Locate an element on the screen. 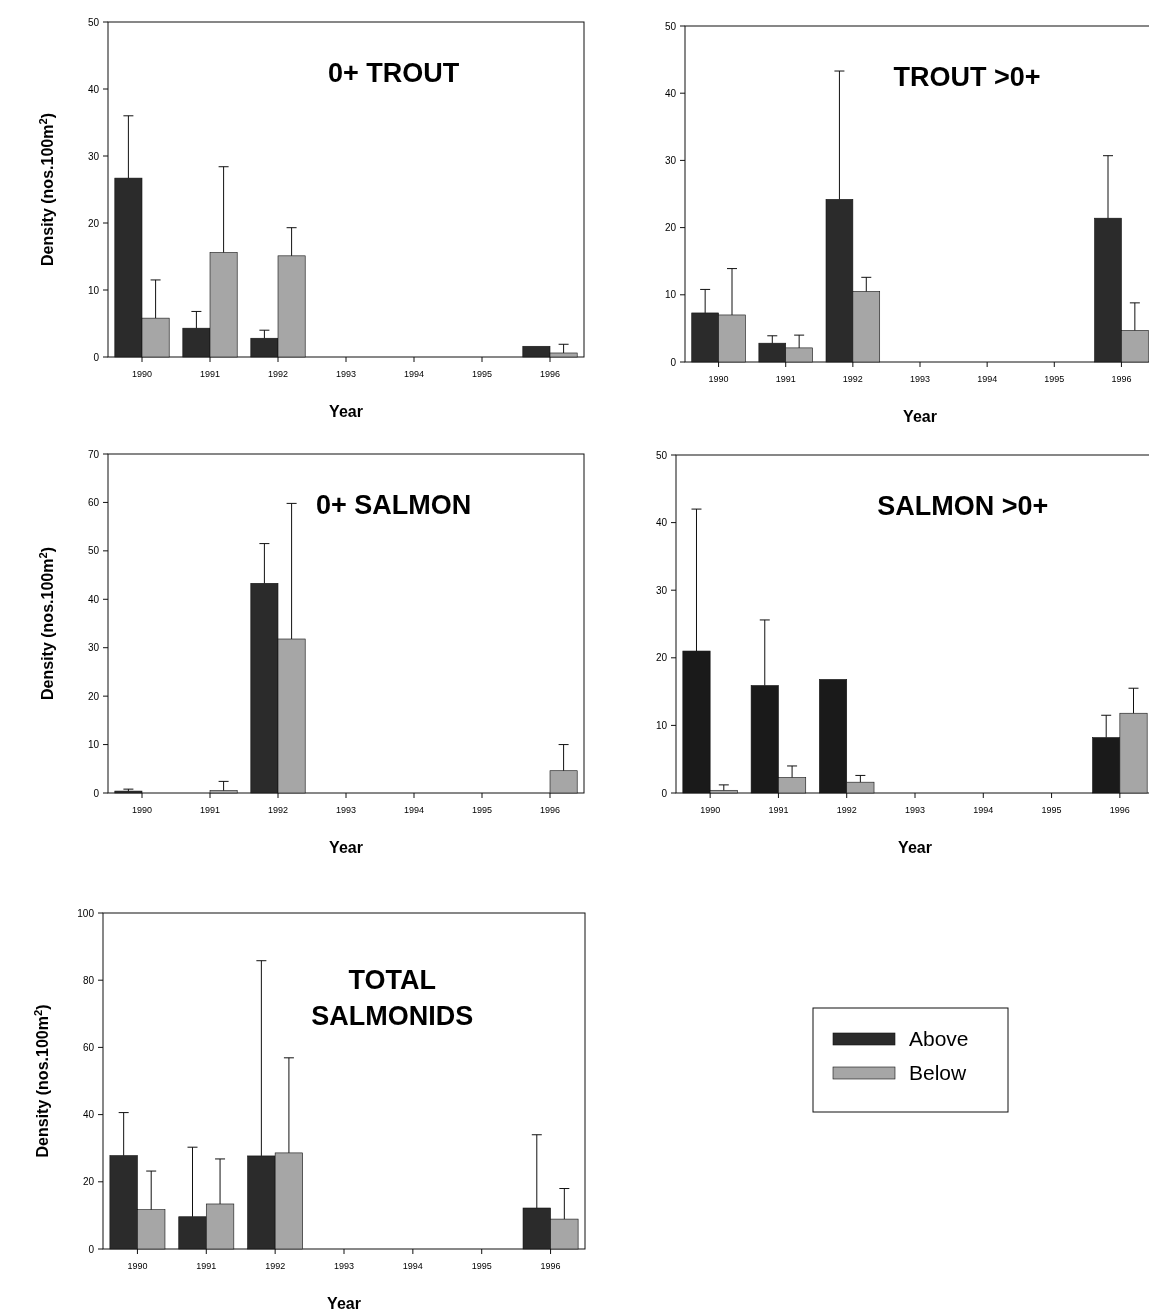  y-tick-label: 70 is located at coordinates (93, 454).